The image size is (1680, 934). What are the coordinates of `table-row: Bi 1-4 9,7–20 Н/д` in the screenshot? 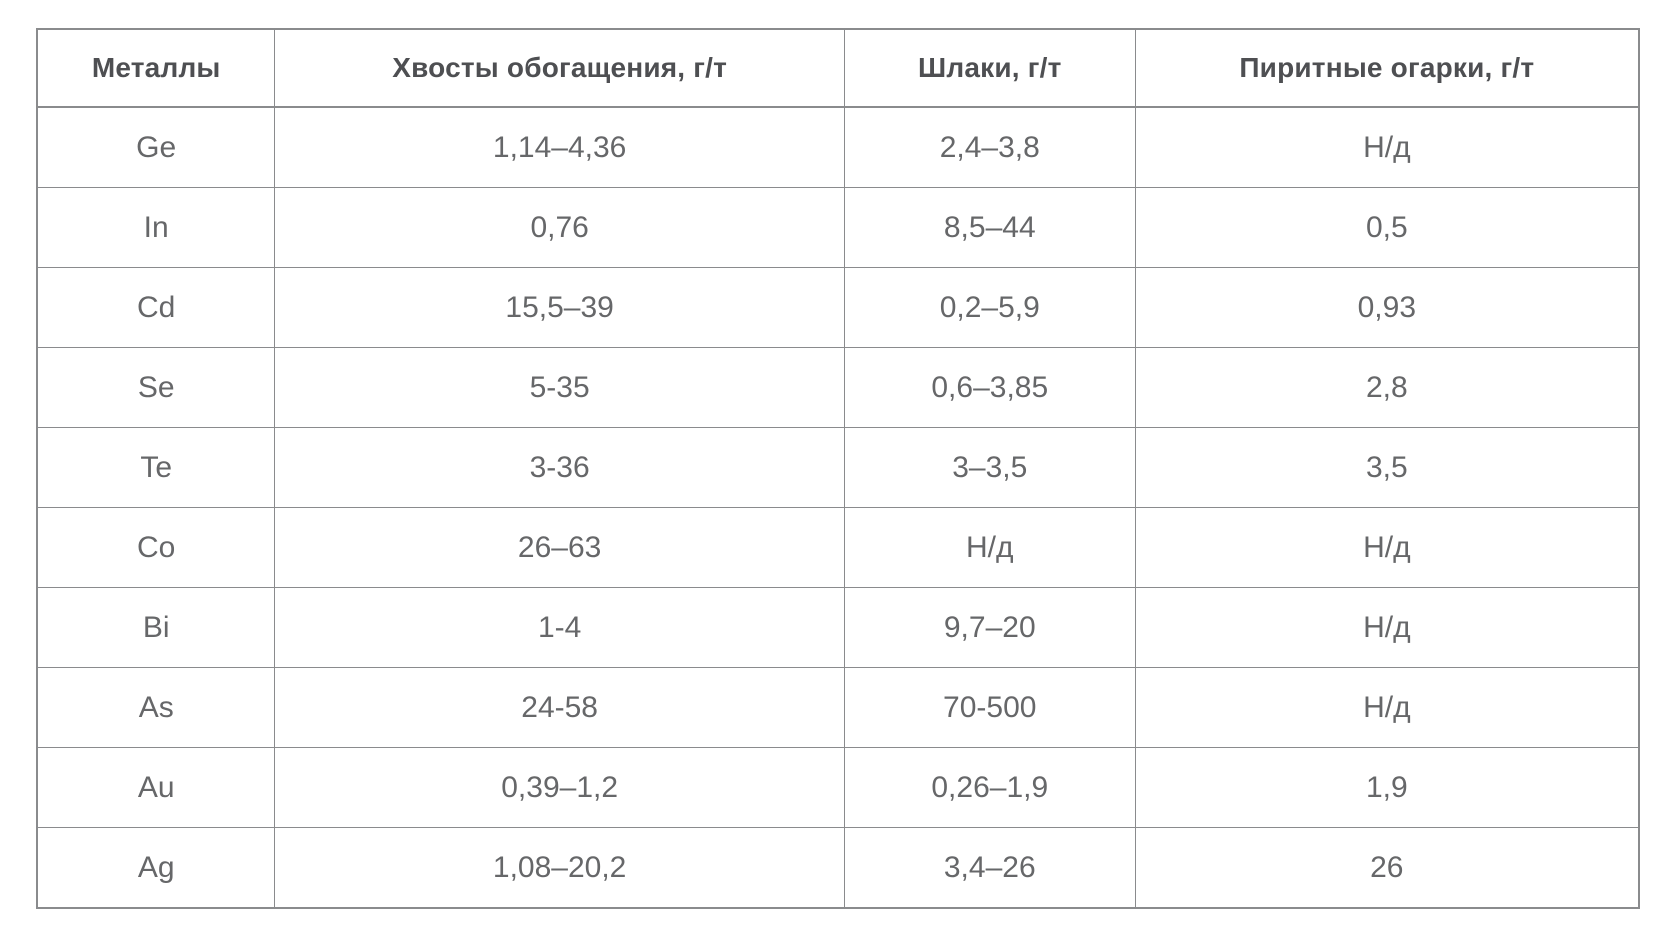 It's located at (838, 627).